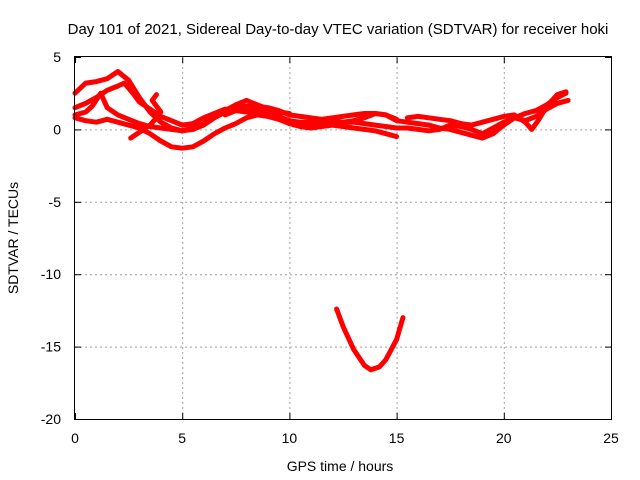 The height and width of the screenshot is (480, 640). What do you see at coordinates (345, 438) in the screenshot?
I see `x-tick-labels: 0 5 10 15 20 25` at bounding box center [345, 438].